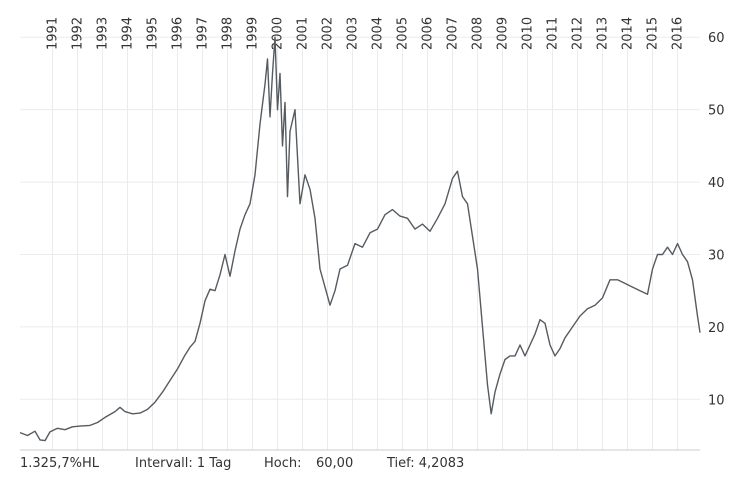 This screenshot has height=487, width=753. I want to click on x-tick-label-2011: 2011, so click(553, 33).